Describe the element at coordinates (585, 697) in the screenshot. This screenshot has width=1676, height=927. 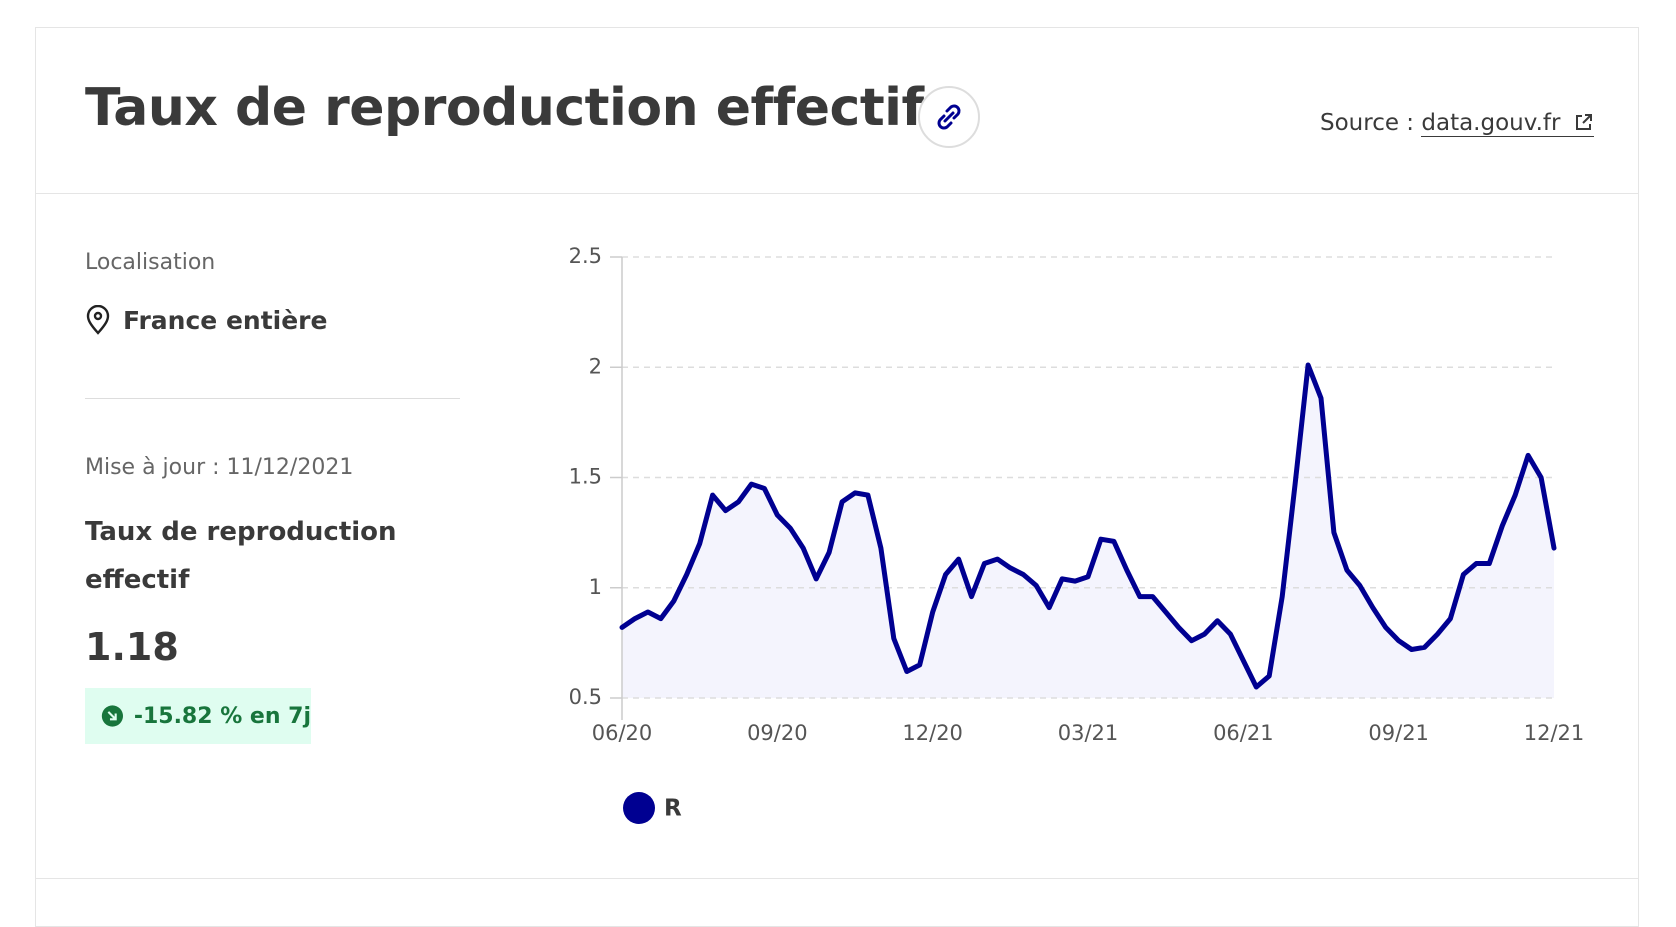
I see `y-tick-label: 0.5` at that location.